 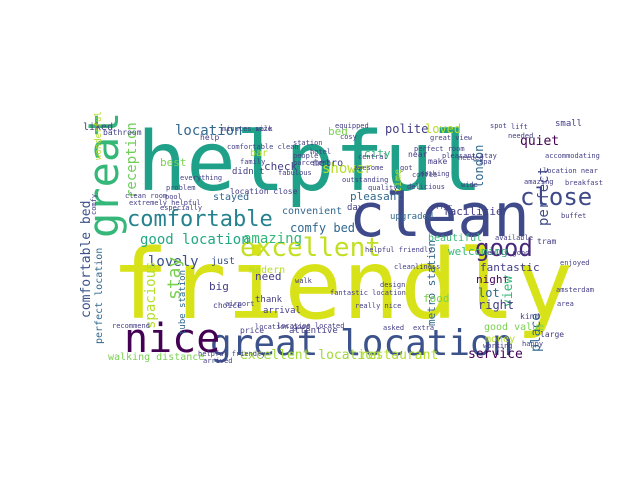 I want to click on word-132: wide, so click(x=469, y=185).